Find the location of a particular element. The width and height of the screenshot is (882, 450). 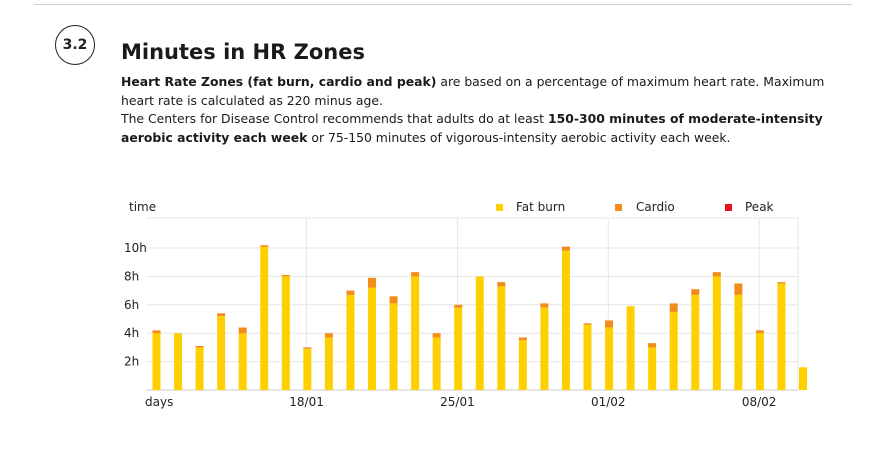

x-tick-label: 01/02 is located at coordinates (608, 402).